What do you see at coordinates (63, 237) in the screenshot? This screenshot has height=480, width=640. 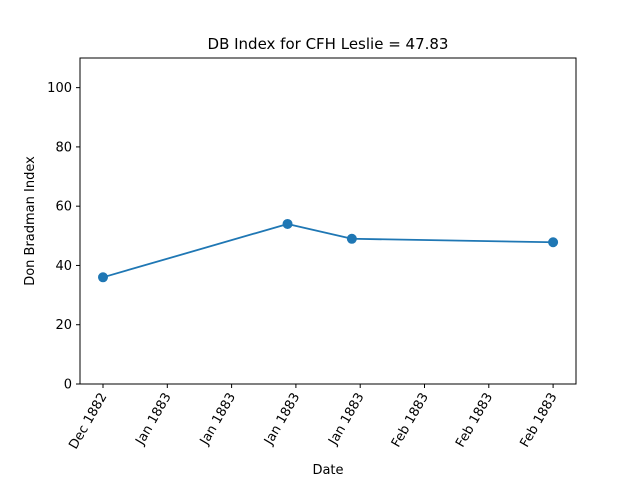 I see `y-axis-ticks: 0 20 40 60 80 100` at bounding box center [63, 237].